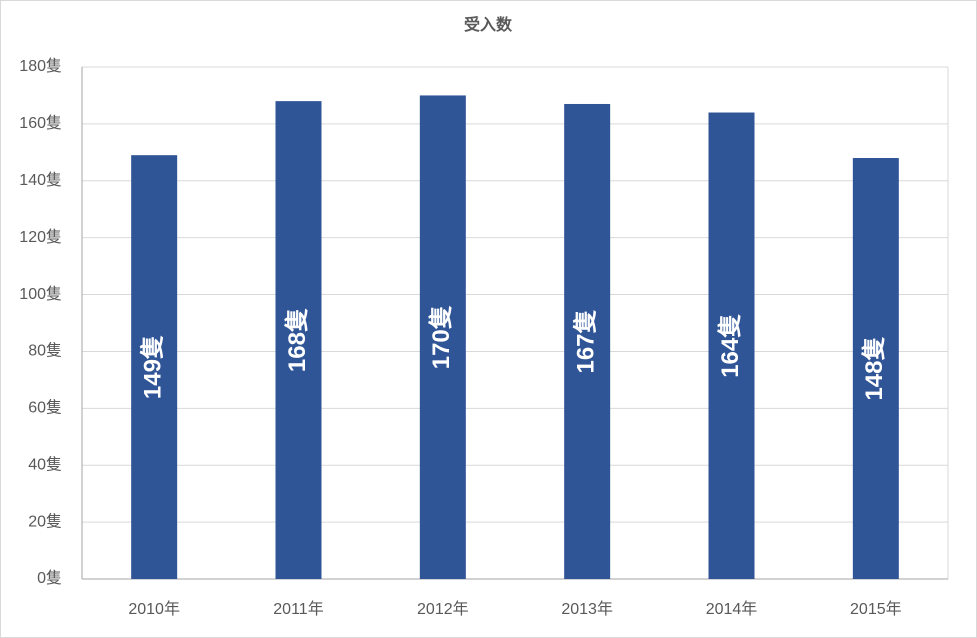 The height and width of the screenshot is (638, 977). What do you see at coordinates (154, 609) in the screenshot?
I see `x-tick-label: 2010年` at bounding box center [154, 609].